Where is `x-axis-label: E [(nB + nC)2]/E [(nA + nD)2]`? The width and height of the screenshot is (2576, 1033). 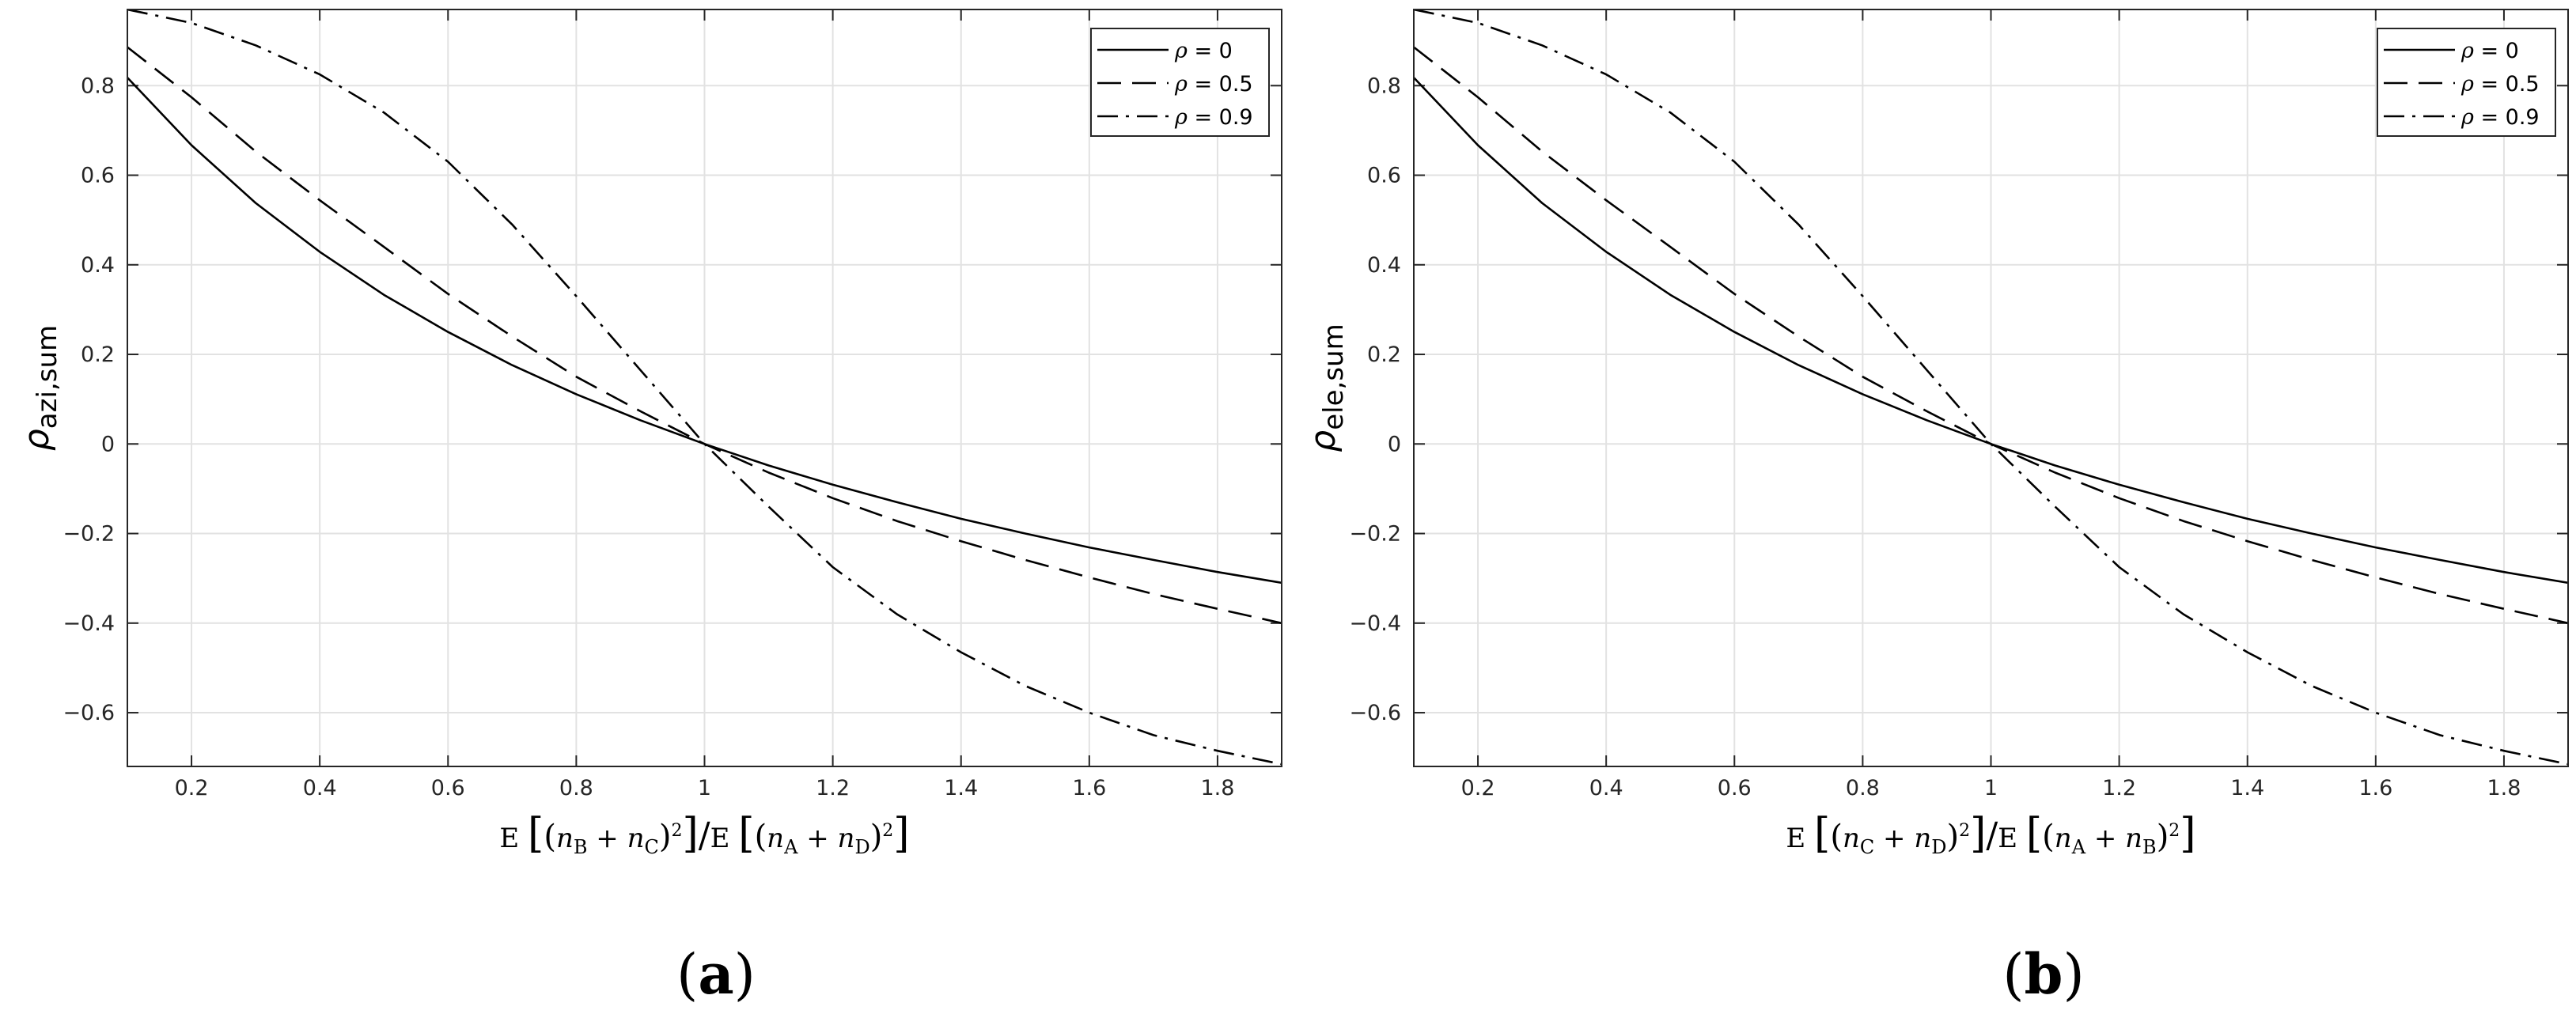 x-axis-label: E [(nB + nC)2]/E [(nA + nD)2] is located at coordinates (704, 834).